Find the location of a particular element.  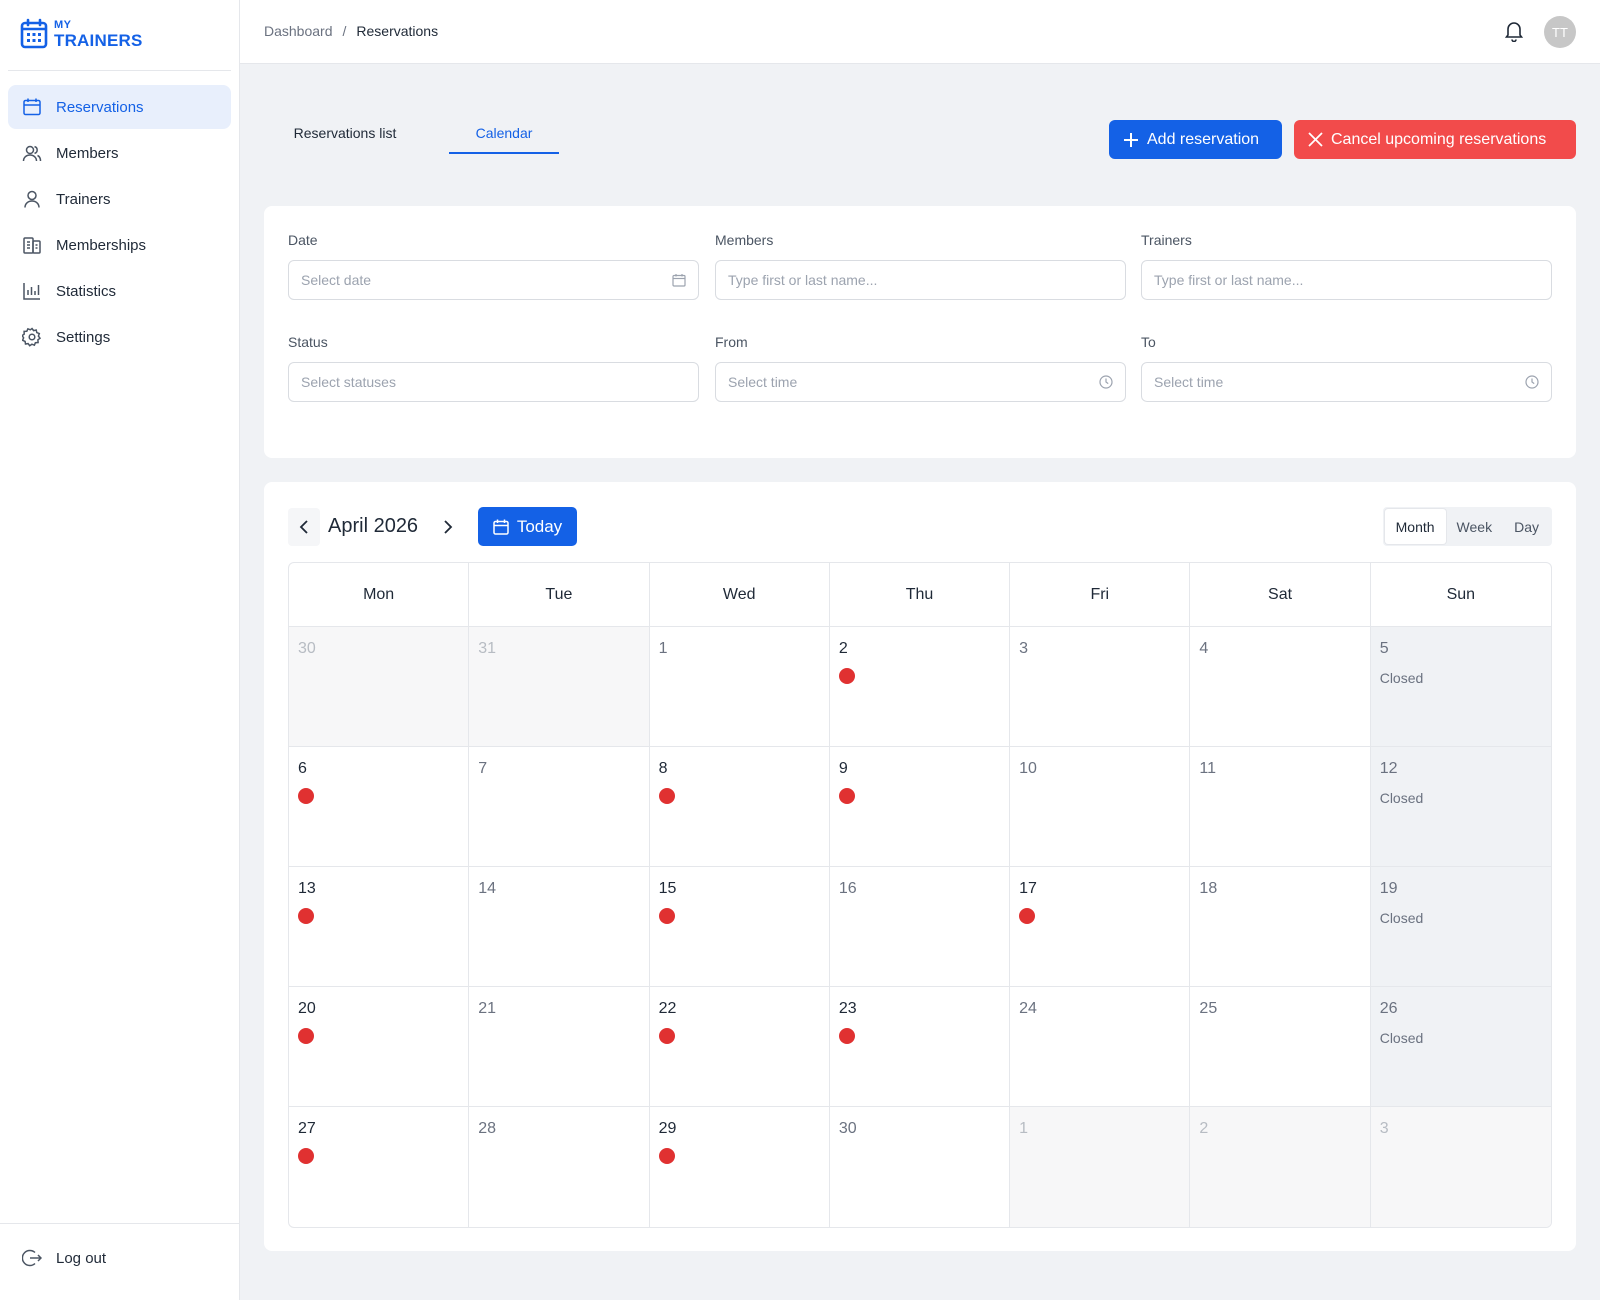

calendar-day-cell: 23 is located at coordinates (920, 1047).